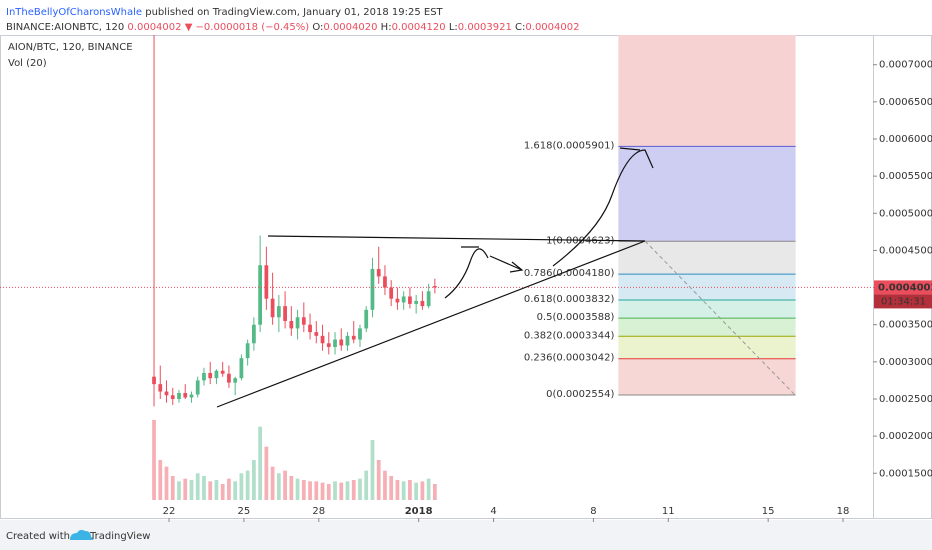 The width and height of the screenshot is (932, 550). I want to click on legend-series: AION/BTC, 120, BINANCE, so click(70, 47).